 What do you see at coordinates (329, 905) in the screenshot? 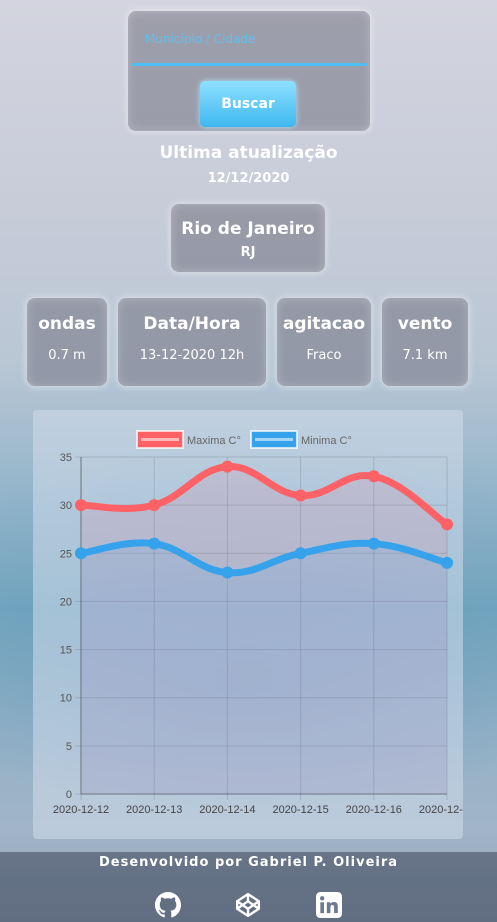
I see `linkedin-icon` at bounding box center [329, 905].